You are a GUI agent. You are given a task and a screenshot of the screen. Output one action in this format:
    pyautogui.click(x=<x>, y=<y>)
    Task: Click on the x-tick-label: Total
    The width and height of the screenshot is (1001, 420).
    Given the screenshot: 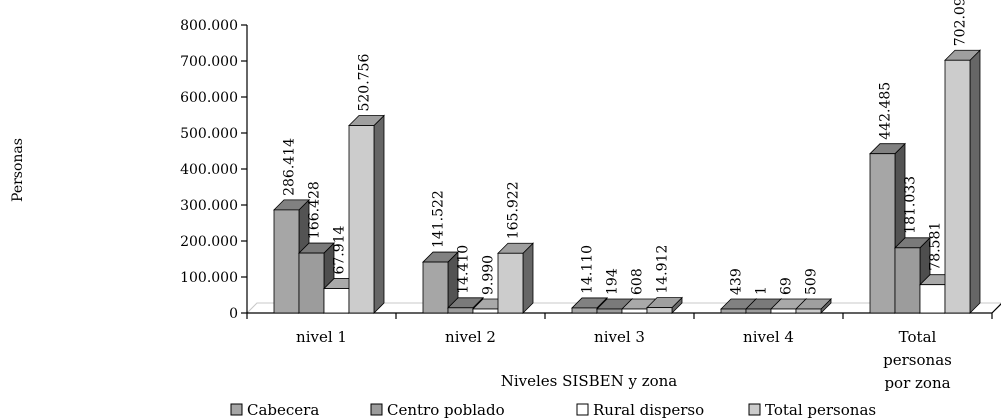 What is the action you would take?
    pyautogui.click(x=918, y=337)
    